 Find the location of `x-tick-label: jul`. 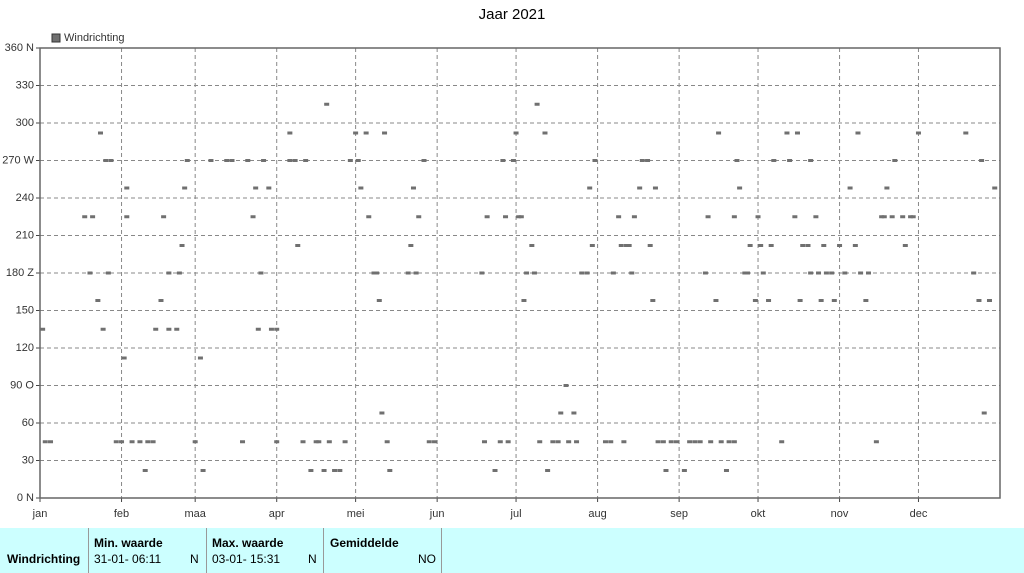

x-tick-label: jul is located at coordinates (516, 514).